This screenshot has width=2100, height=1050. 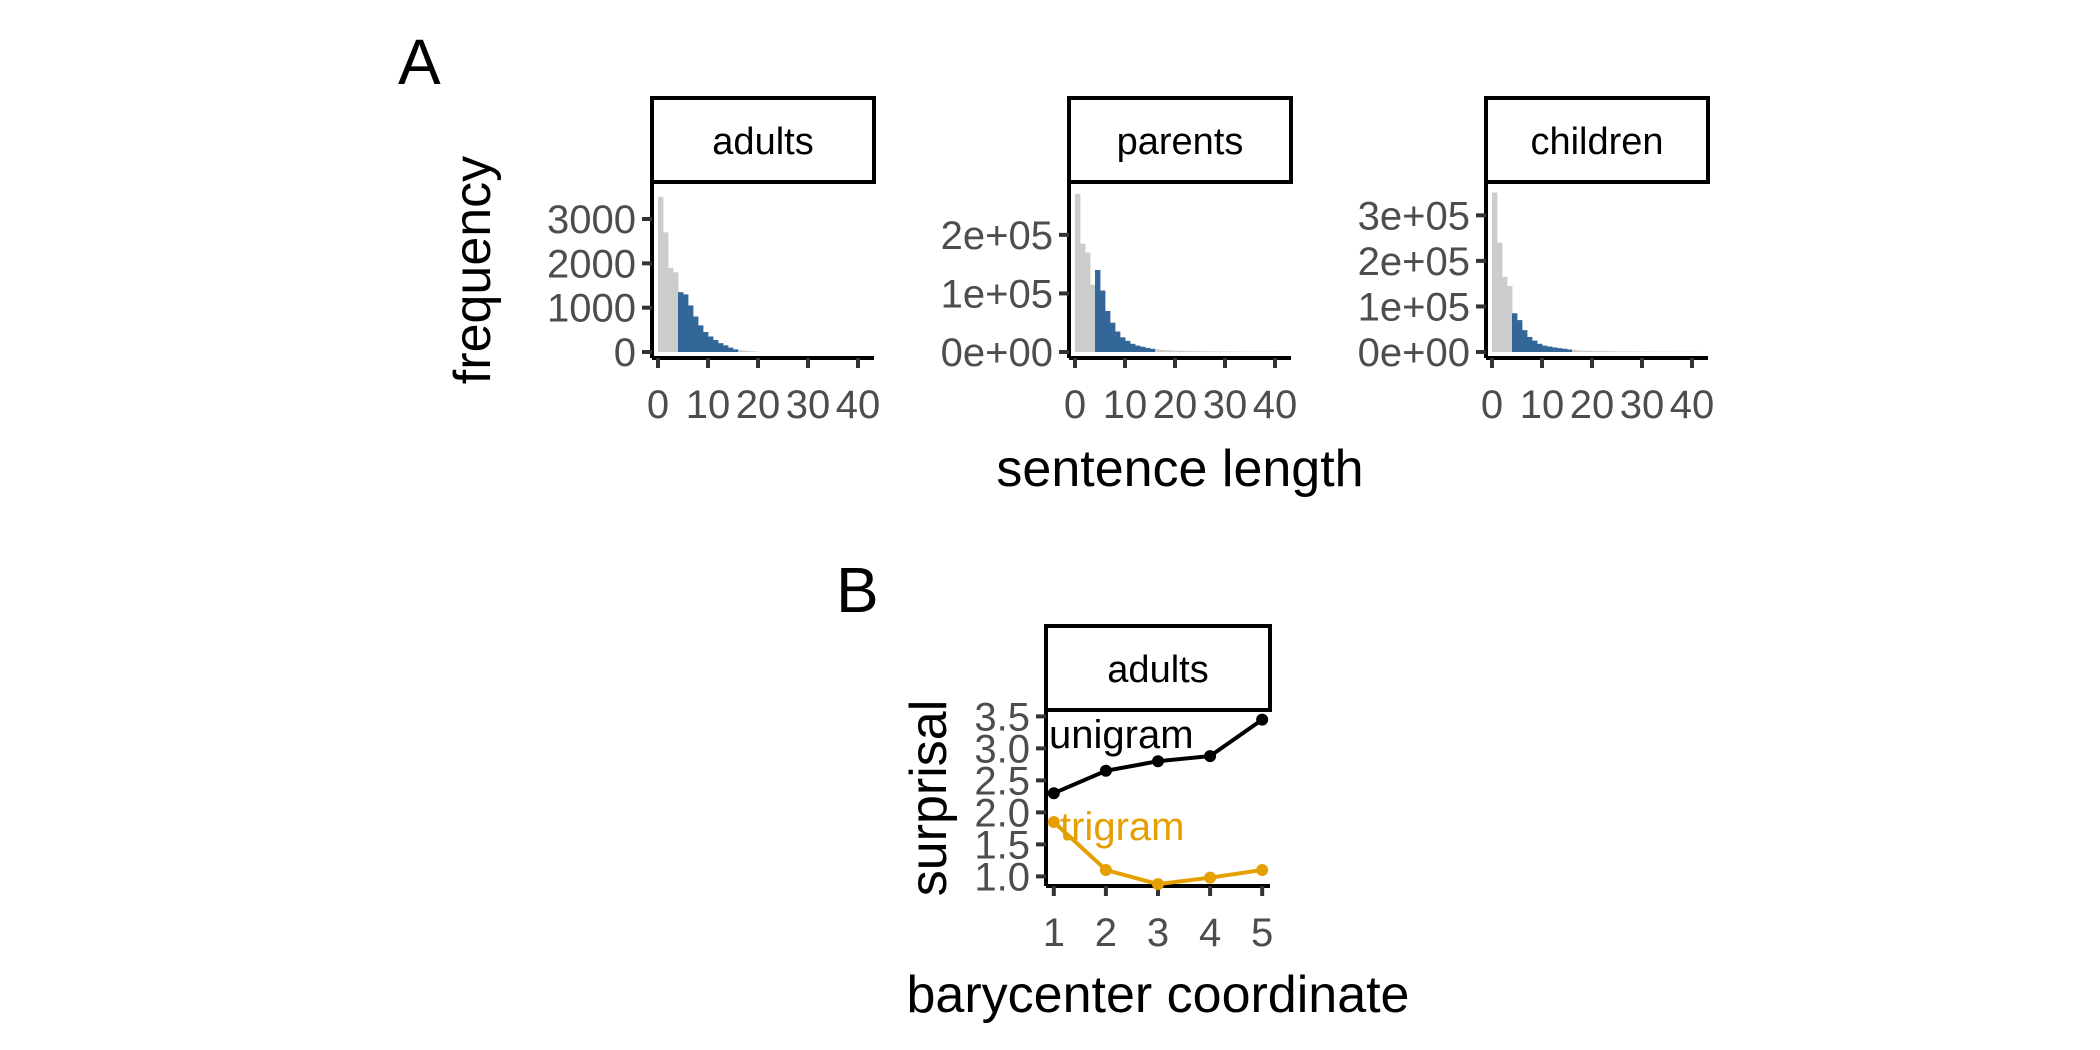 I want to click on x-tick-label: 2, so click(x=1106, y=933).